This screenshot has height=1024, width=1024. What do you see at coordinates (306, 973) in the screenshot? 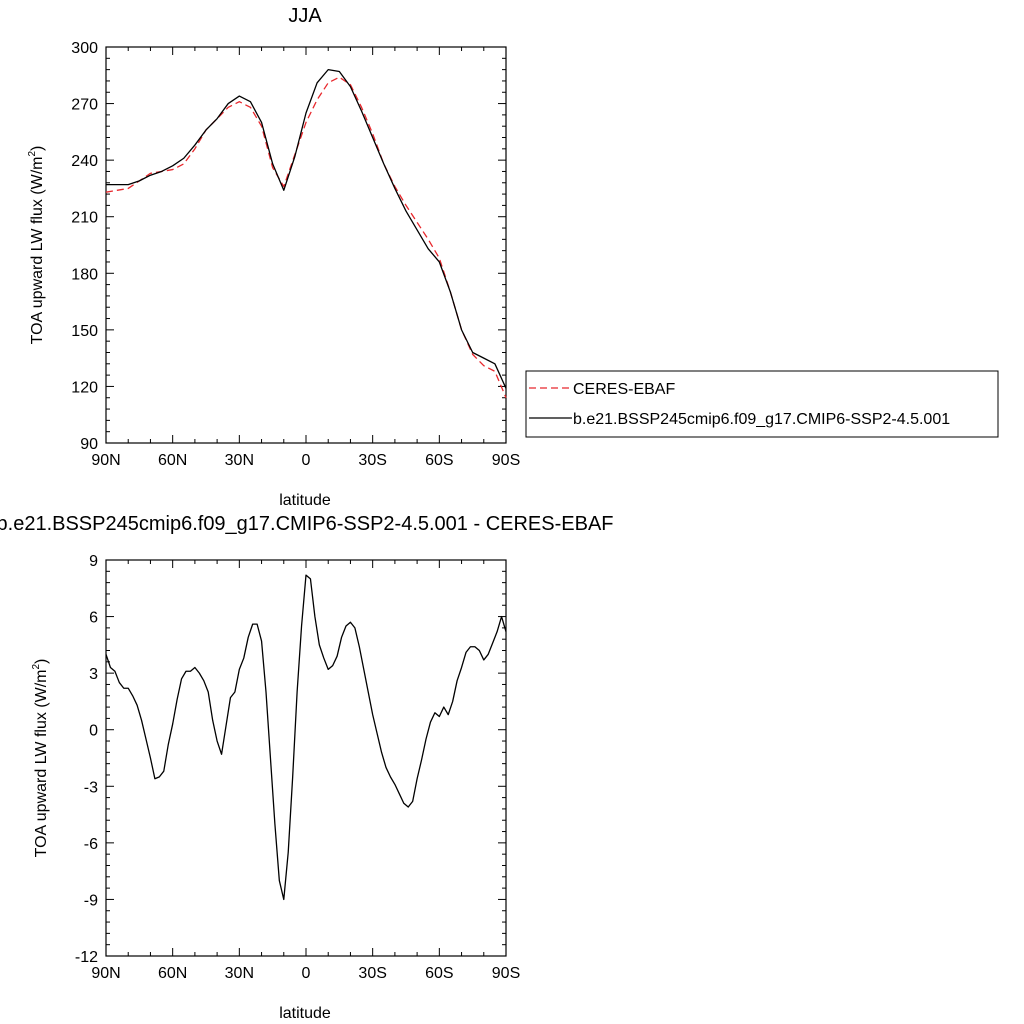
I see `bottom-x-tick-label: 0` at bounding box center [306, 973].